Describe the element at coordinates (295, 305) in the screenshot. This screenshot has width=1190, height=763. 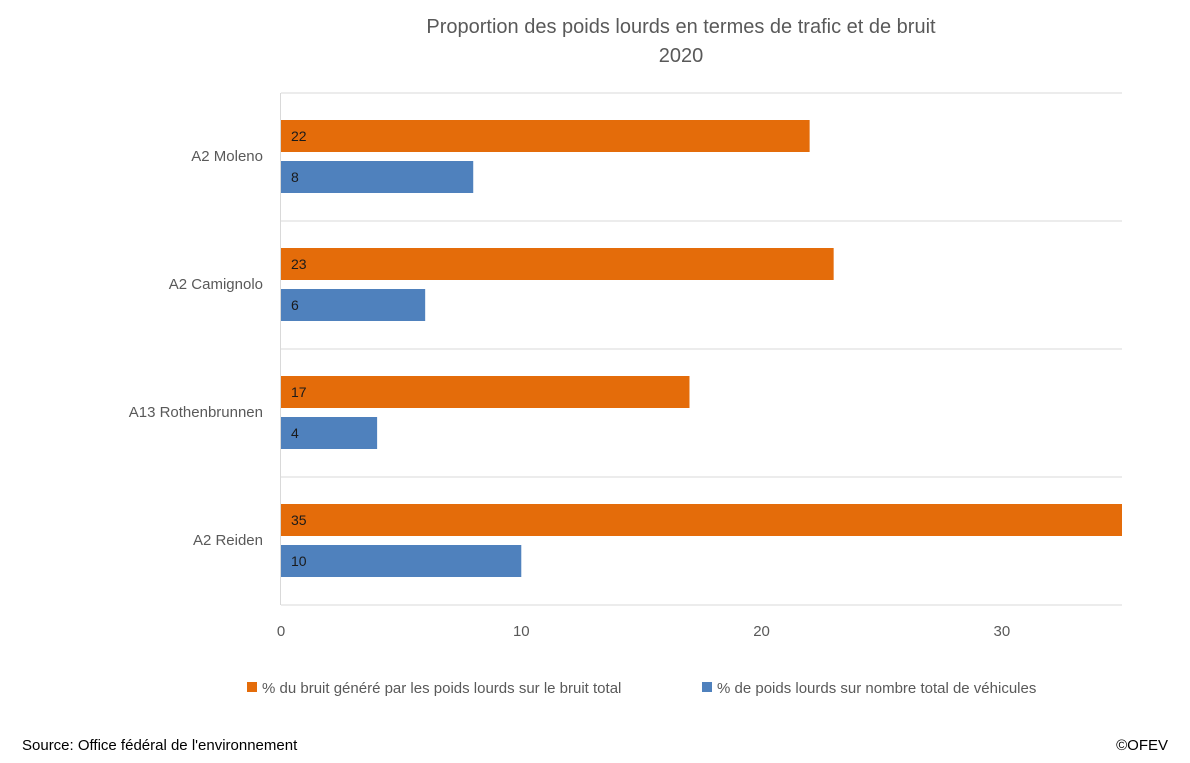
I see `data-label: 6` at that location.